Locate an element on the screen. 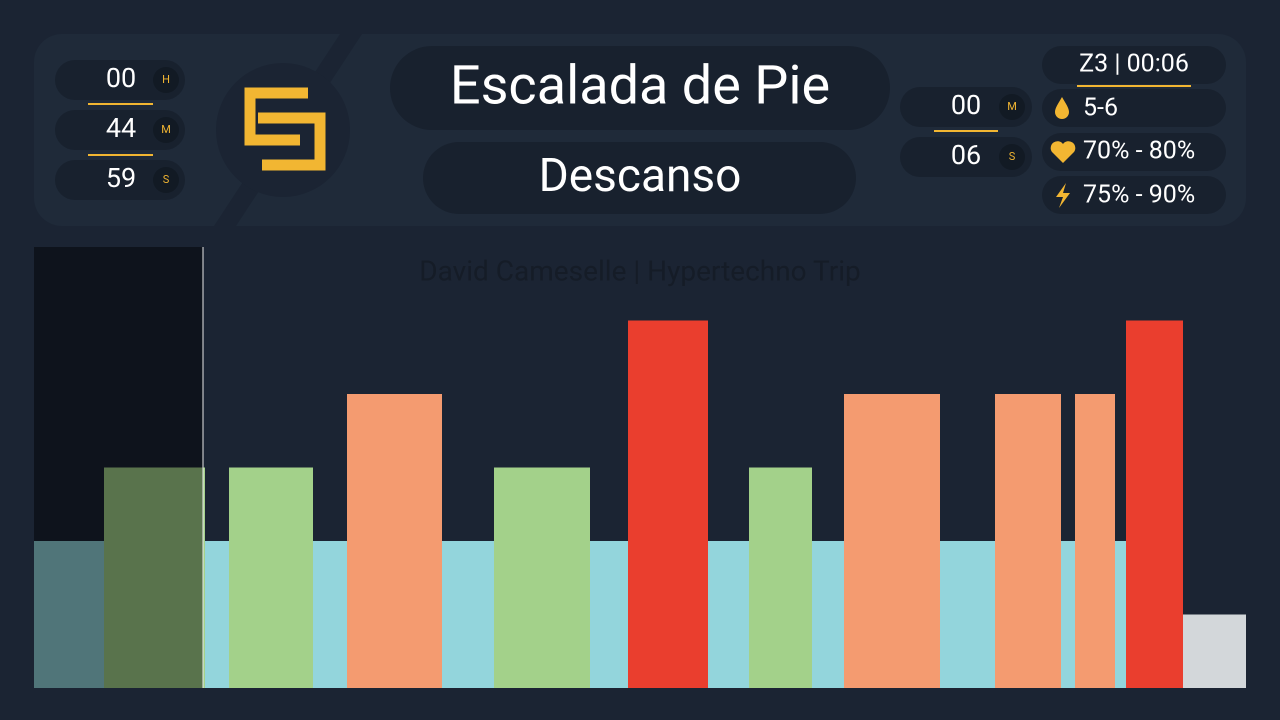 The width and height of the screenshot is (1280, 720). chart-title: David Cameselle | Hypertechno Trip is located at coordinates (639, 270).